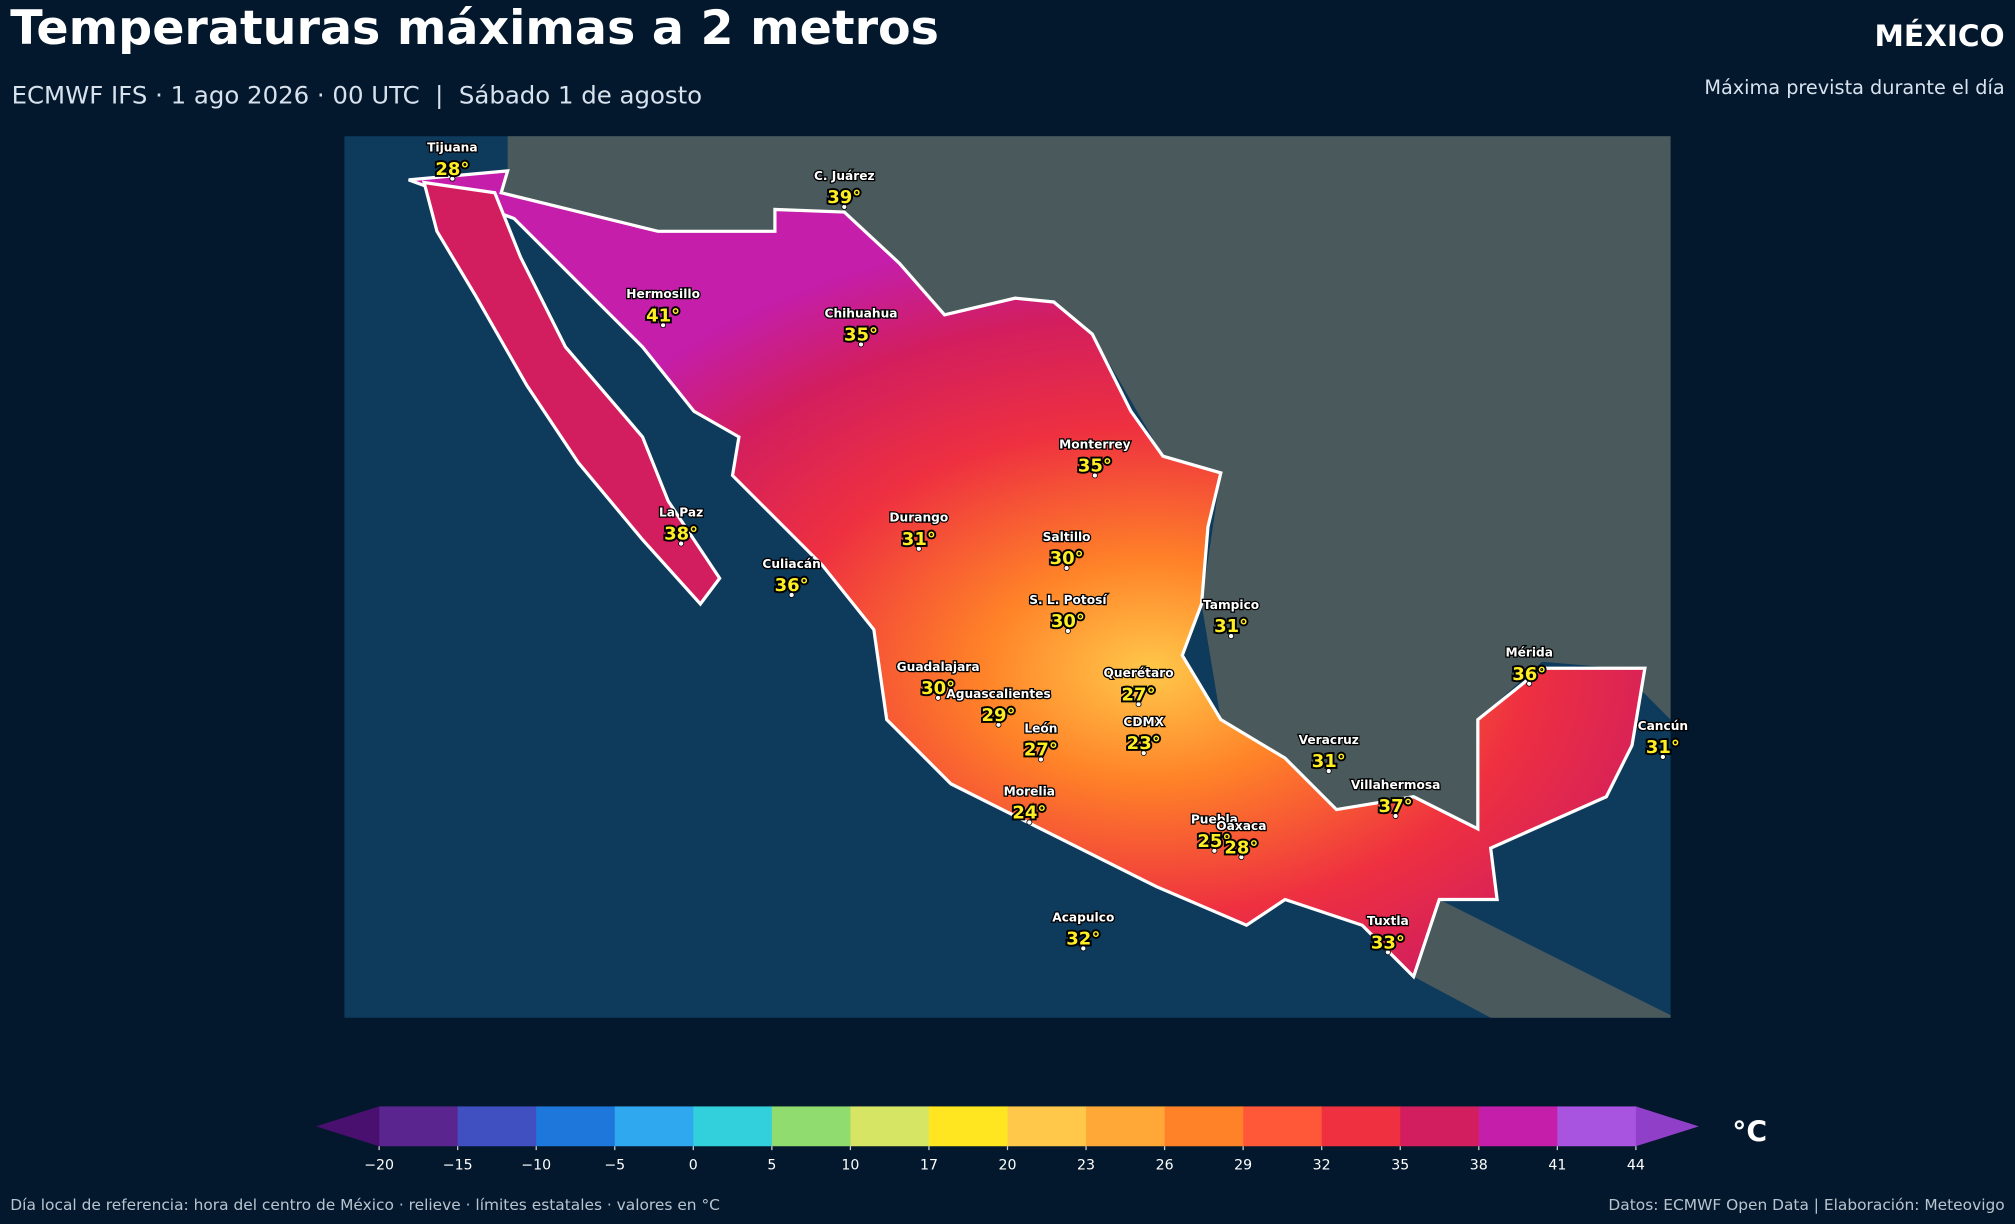 The image size is (2015, 1224). Describe the element at coordinates (791, 564) in the screenshot. I see `city-name: Culiacán` at that location.